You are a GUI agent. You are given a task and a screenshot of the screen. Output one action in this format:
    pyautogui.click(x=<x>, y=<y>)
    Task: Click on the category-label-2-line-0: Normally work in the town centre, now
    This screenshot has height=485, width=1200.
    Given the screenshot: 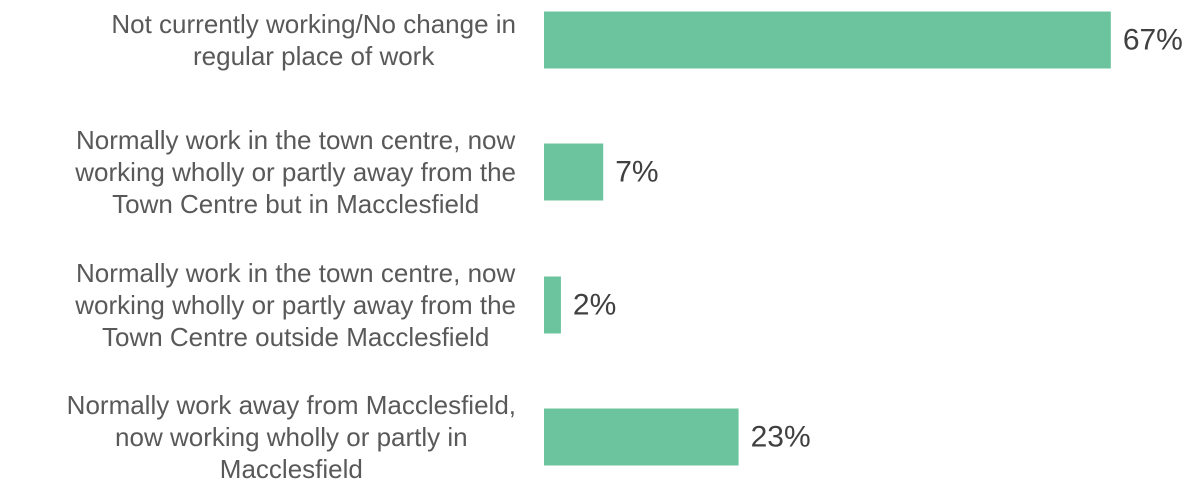 What is the action you would take?
    pyautogui.click(x=296, y=273)
    